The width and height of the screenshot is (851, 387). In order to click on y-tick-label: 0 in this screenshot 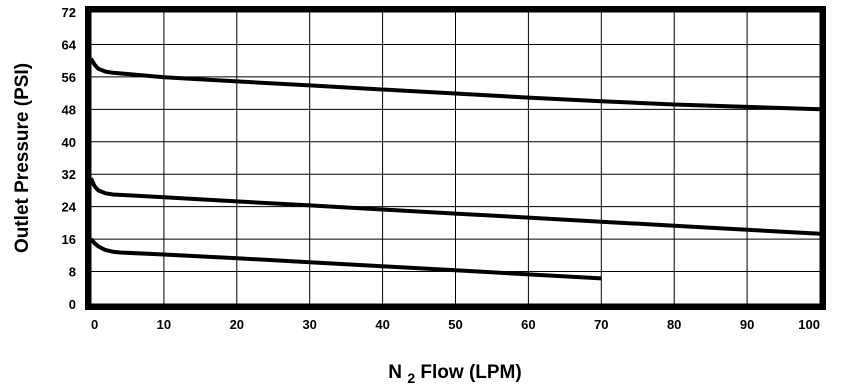, I will do `click(72, 304)`.